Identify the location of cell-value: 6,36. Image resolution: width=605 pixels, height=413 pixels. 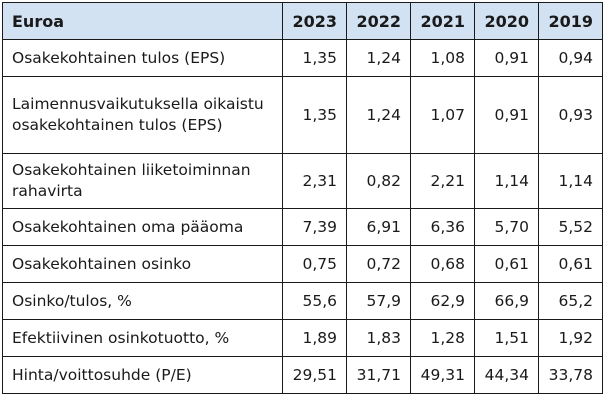
(442, 227).